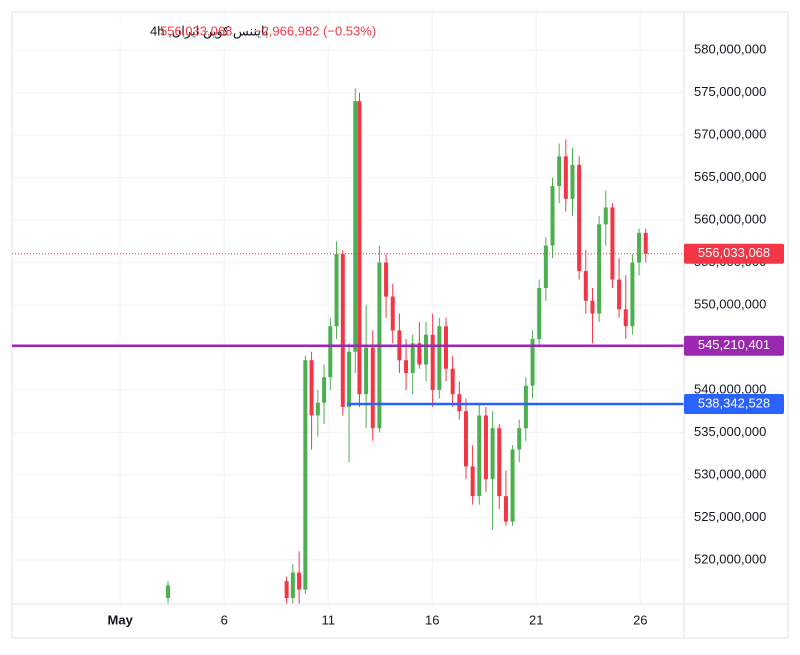 This screenshot has width=800, height=655. Describe the element at coordinates (328, 619) in the screenshot. I see `x-tick-label: 11` at that location.